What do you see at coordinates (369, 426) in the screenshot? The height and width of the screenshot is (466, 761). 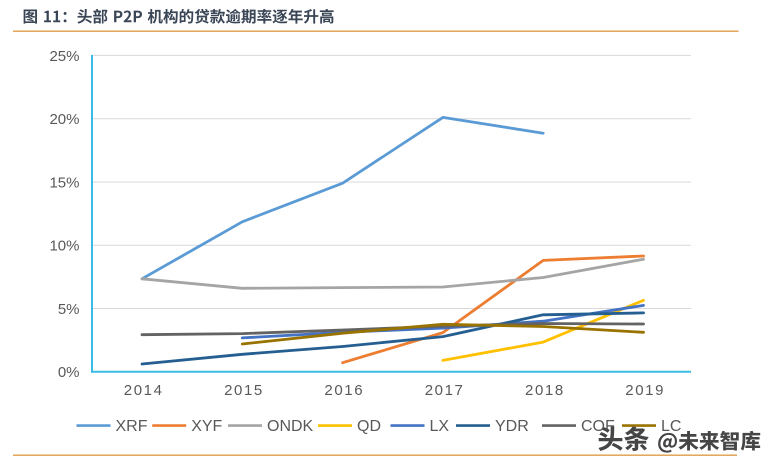 I see `svg-text: QD` at bounding box center [369, 426].